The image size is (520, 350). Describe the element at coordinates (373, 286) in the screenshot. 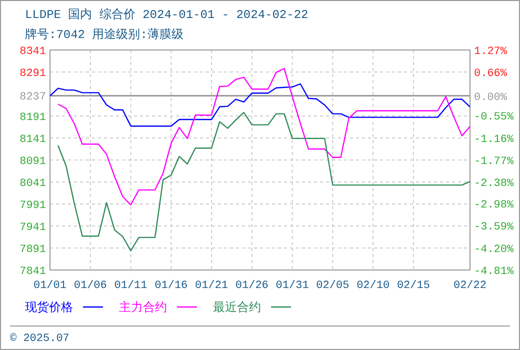

I see `x-tick-label: 02/10` at that location.